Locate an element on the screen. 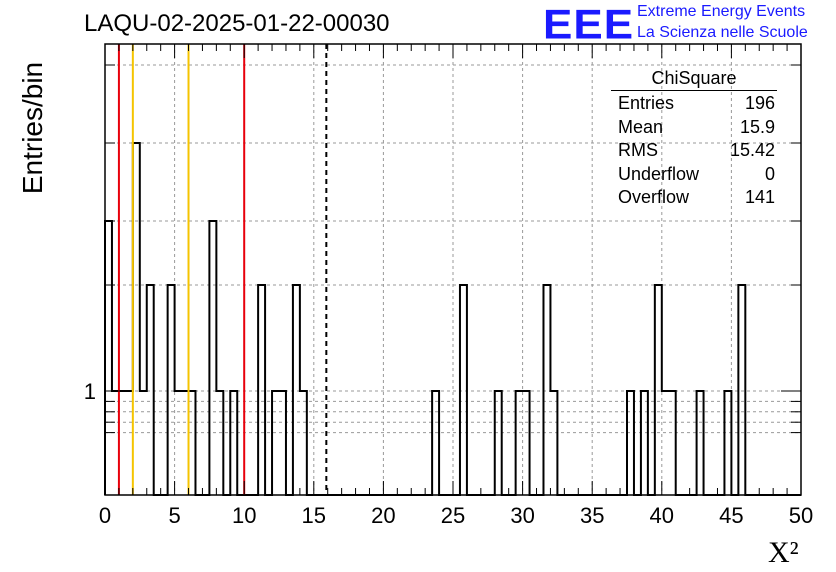 The width and height of the screenshot is (836, 572). stats-label: Overflow is located at coordinates (654, 197).